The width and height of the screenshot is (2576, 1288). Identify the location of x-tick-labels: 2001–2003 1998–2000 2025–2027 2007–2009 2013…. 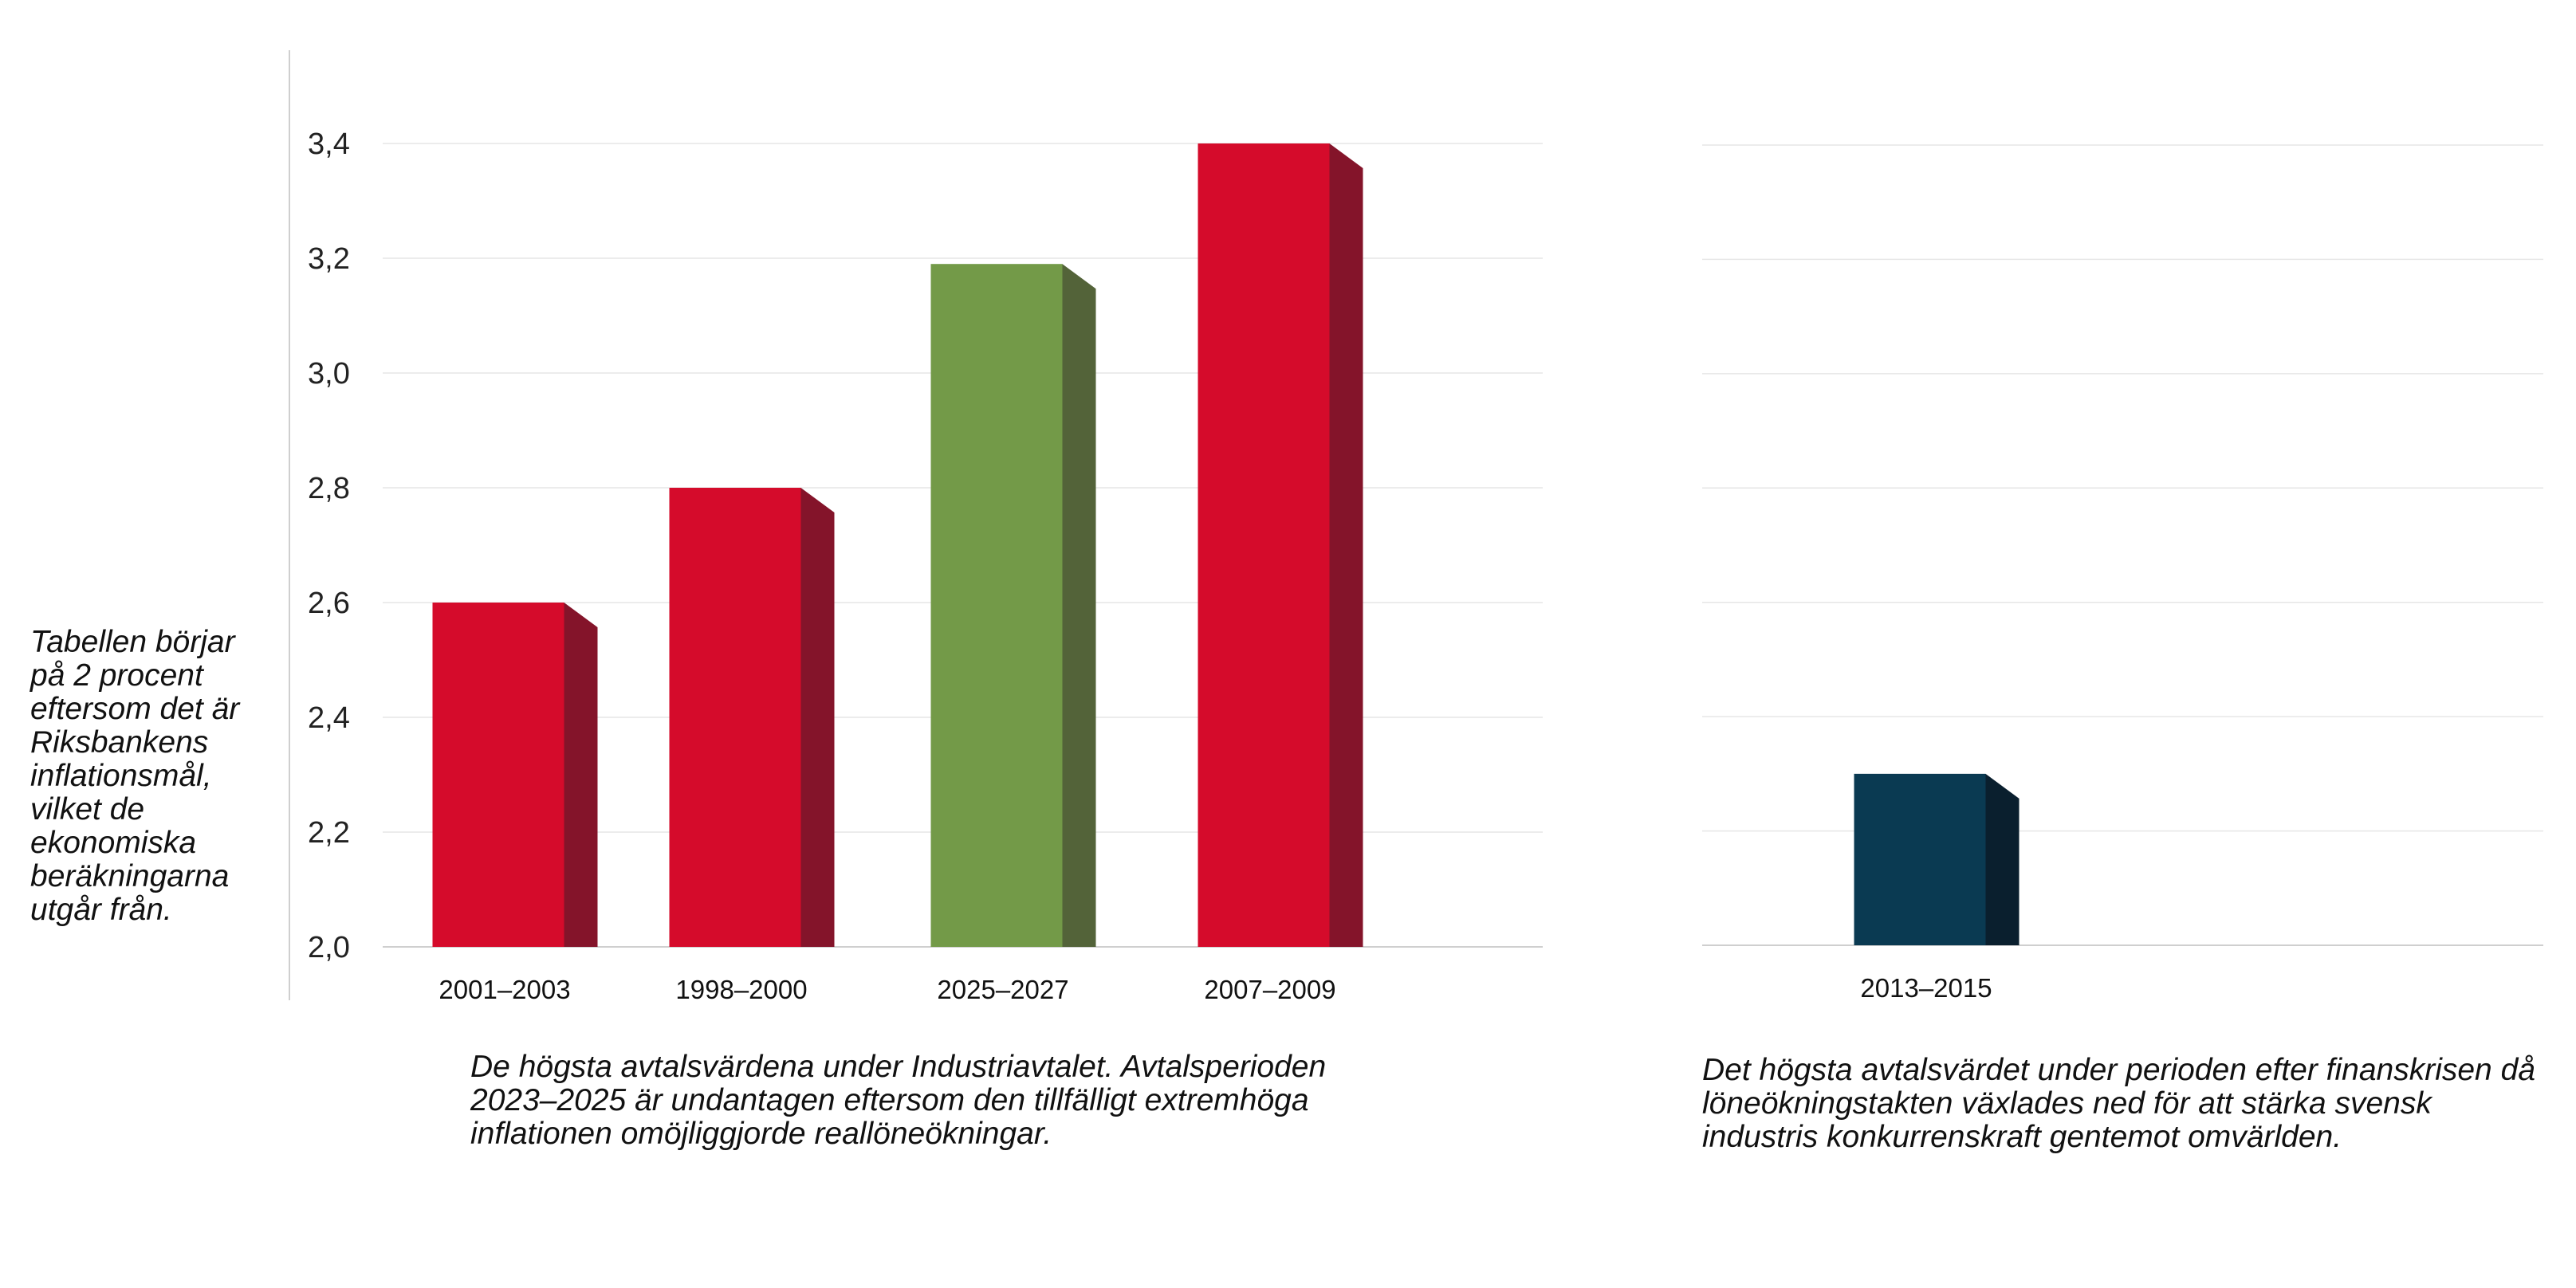
(1216, 988).